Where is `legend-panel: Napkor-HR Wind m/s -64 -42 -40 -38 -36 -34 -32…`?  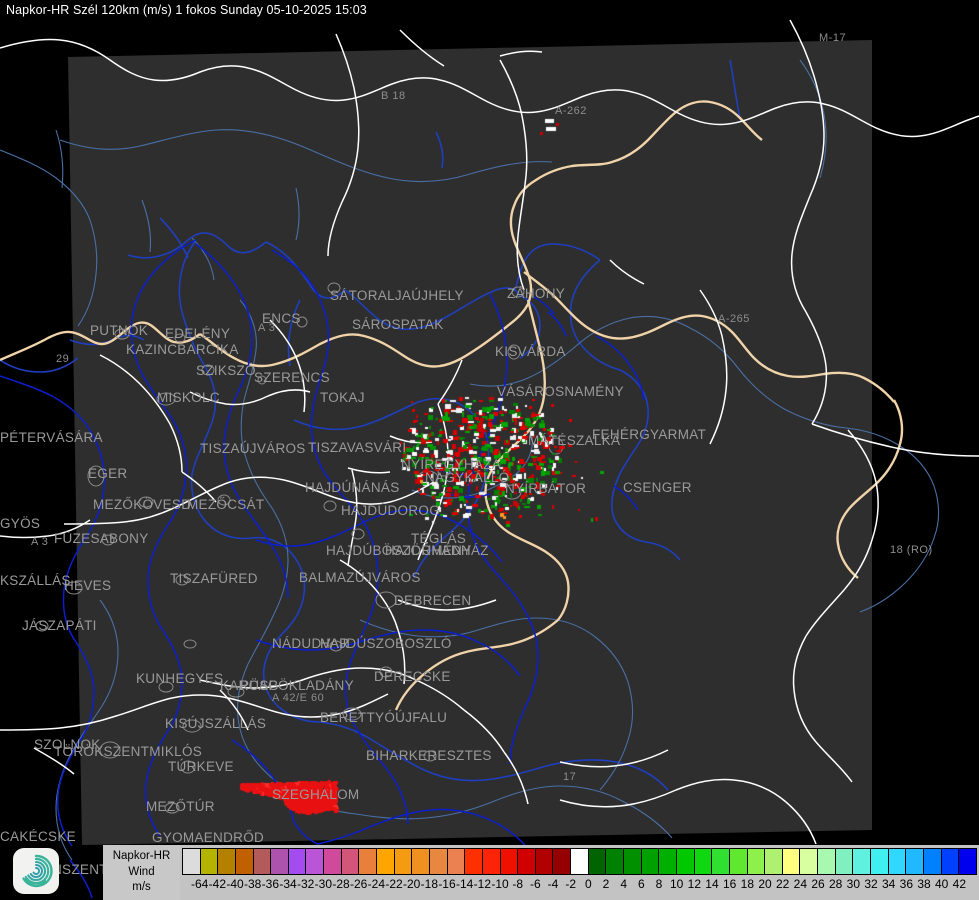
legend-panel: Napkor-HR Wind m/s -64 -42 -40 -38 -36 -34 -32… is located at coordinates (541, 872).